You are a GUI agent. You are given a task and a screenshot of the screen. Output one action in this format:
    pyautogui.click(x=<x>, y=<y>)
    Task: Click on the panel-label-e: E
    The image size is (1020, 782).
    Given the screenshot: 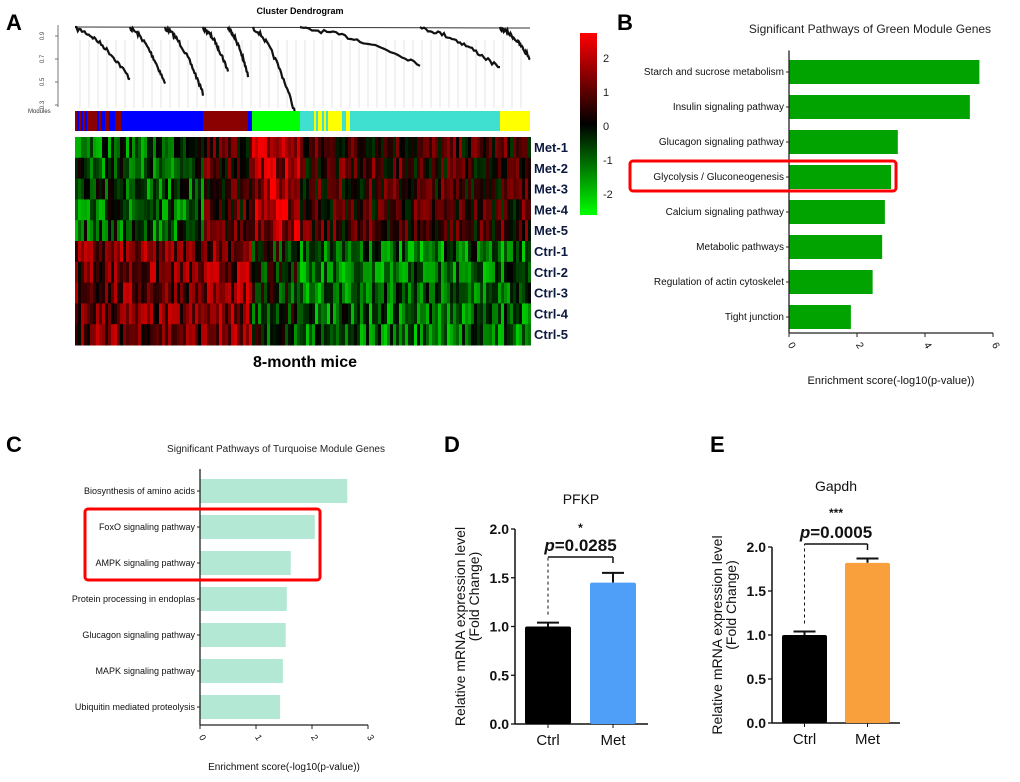 What is the action you would take?
    pyautogui.click(x=717, y=444)
    